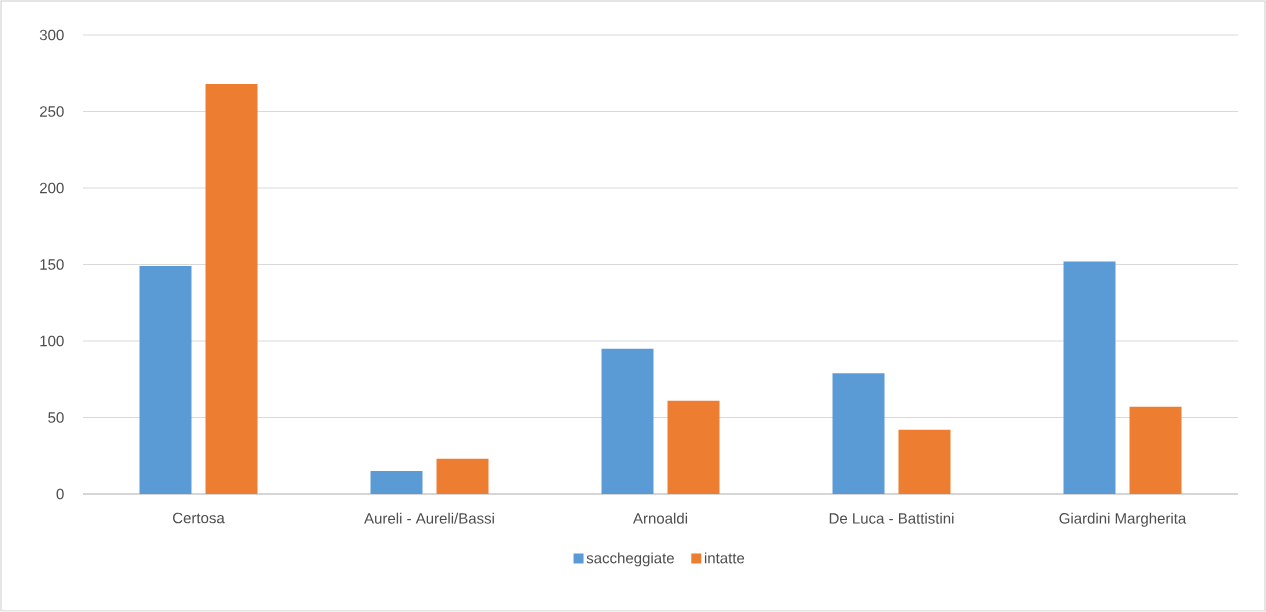 This screenshot has height=612, width=1266. I want to click on legend-label: intatte, so click(724, 558).